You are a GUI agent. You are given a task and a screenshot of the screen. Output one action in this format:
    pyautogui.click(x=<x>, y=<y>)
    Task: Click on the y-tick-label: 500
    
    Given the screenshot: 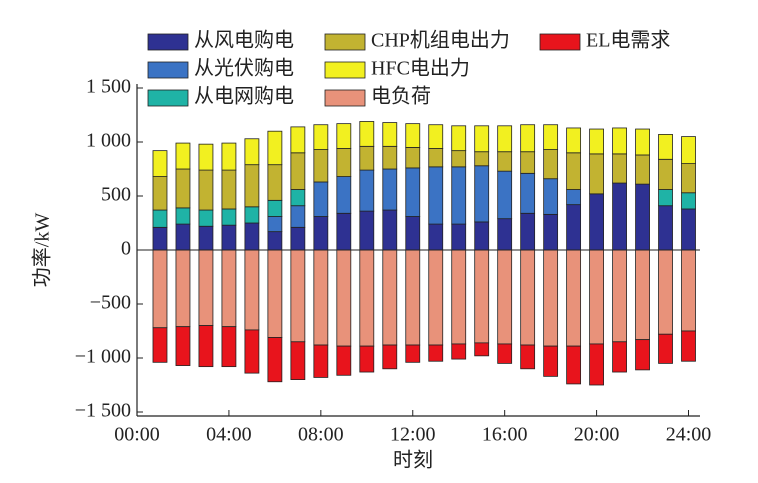 What is the action you would take?
    pyautogui.click(x=116, y=195)
    